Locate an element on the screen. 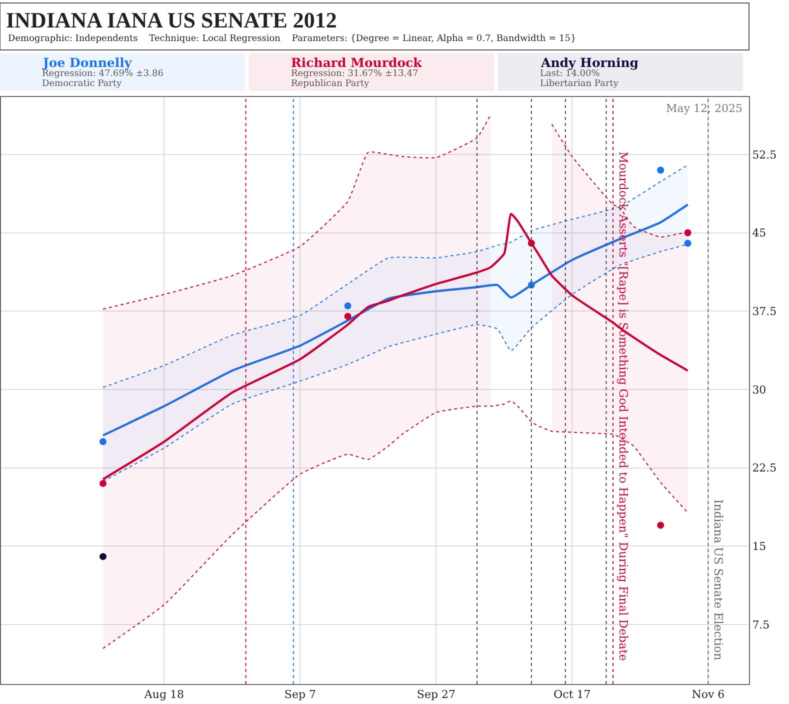 This screenshot has height=704, width=789. x-tick-label: Sep 27 is located at coordinates (436, 695).